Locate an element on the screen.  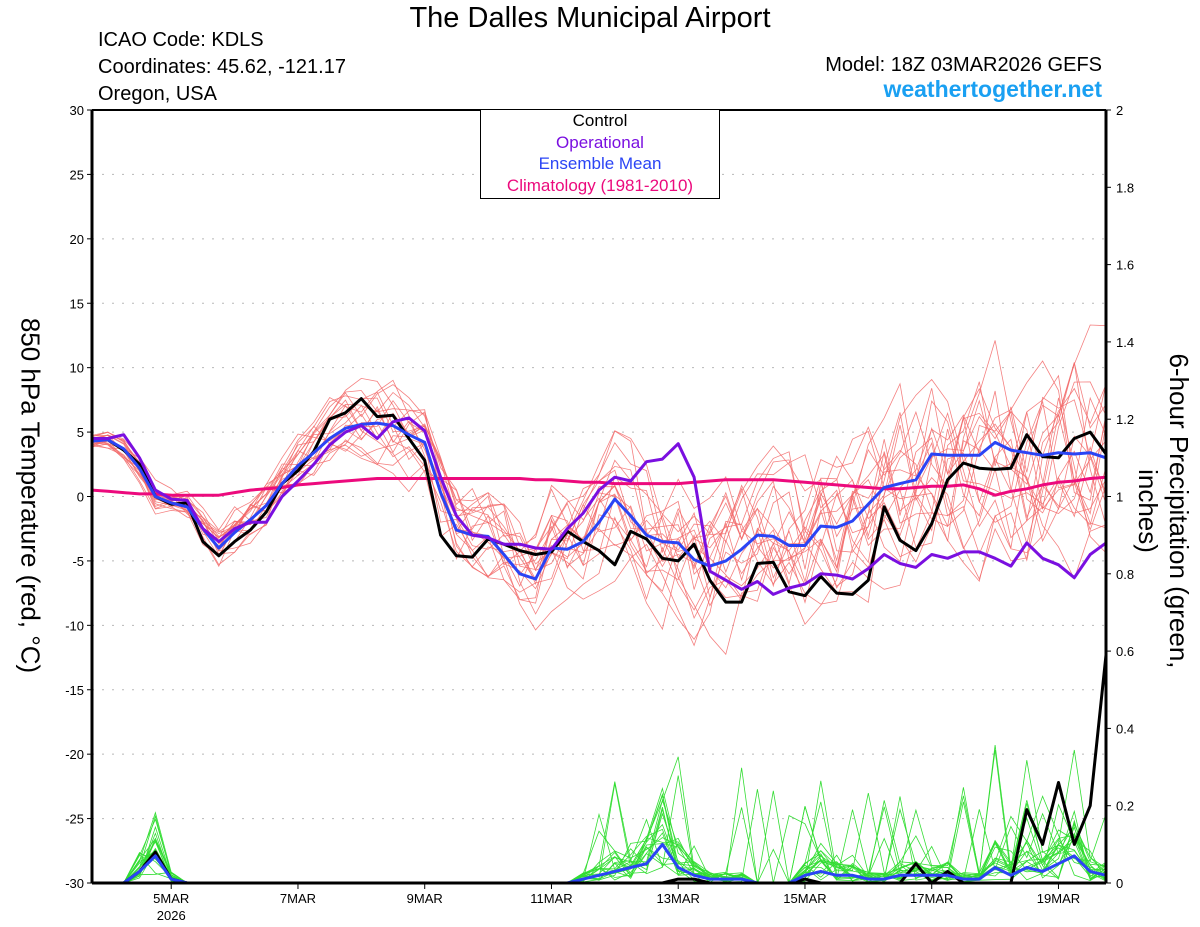
chart-title: The Dalles Municipal Airport is located at coordinates (590, 18).